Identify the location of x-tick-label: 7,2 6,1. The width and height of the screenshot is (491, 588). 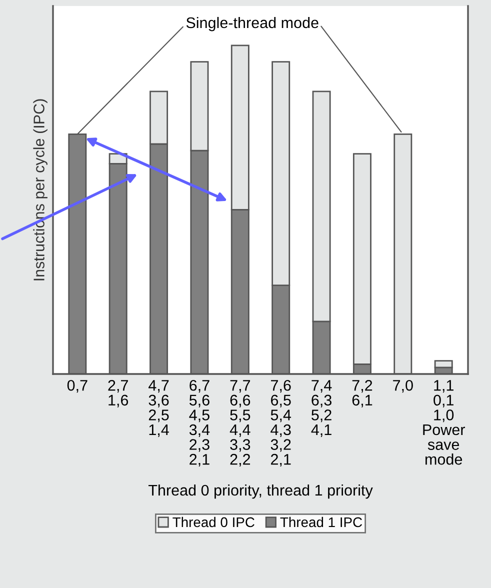
(362, 394).